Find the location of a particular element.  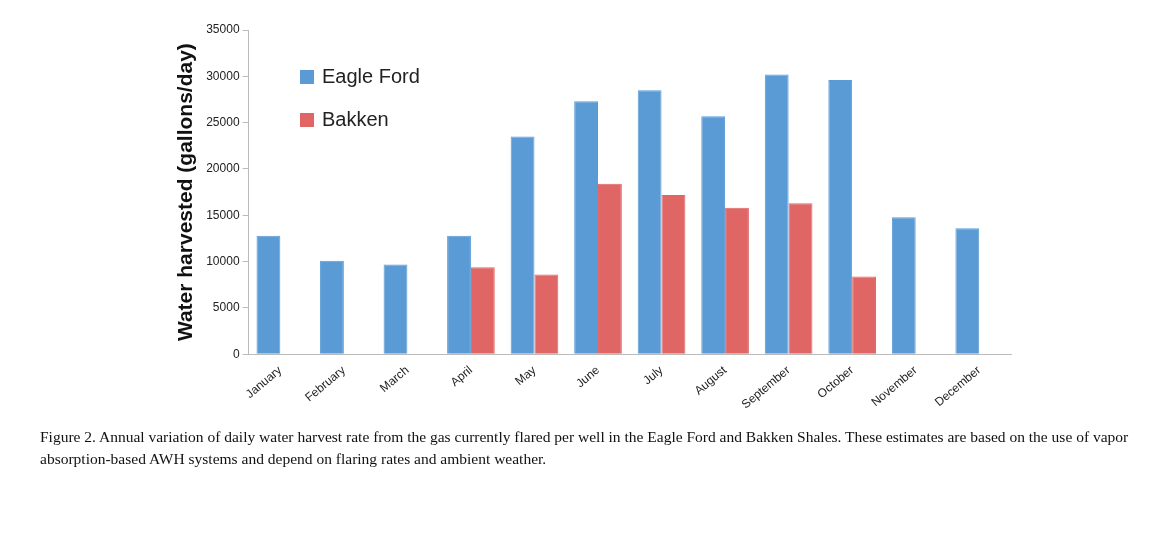

y-tick-label: 20000 is located at coordinates (223, 168).